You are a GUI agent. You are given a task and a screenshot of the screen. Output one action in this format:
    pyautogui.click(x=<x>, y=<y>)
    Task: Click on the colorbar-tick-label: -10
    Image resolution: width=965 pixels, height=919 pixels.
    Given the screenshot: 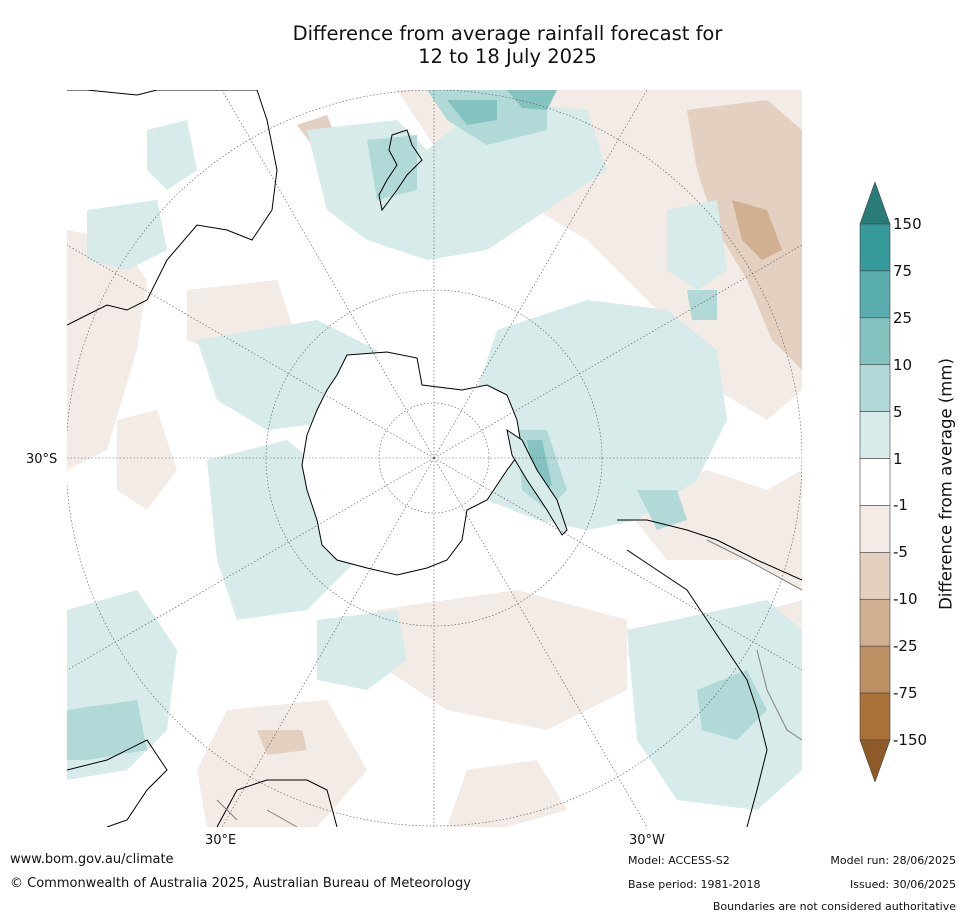 What is the action you would take?
    pyautogui.click(x=905, y=599)
    